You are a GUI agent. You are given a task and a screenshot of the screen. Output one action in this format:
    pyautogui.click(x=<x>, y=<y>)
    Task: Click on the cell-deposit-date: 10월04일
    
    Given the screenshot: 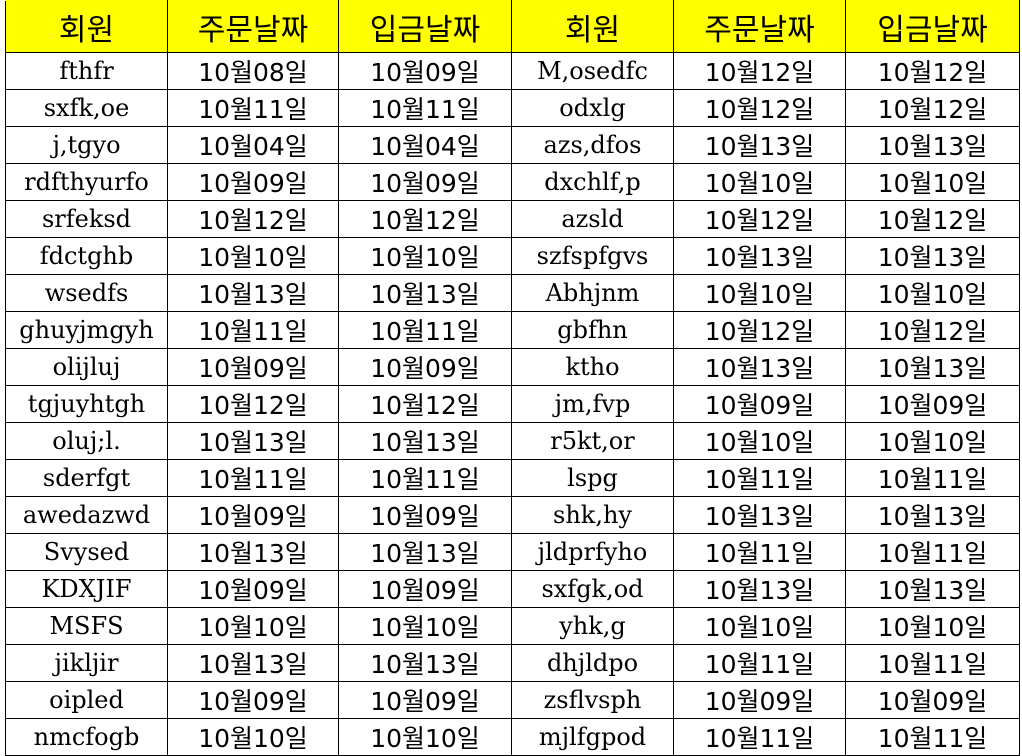 What is the action you would take?
    pyautogui.click(x=425, y=145)
    